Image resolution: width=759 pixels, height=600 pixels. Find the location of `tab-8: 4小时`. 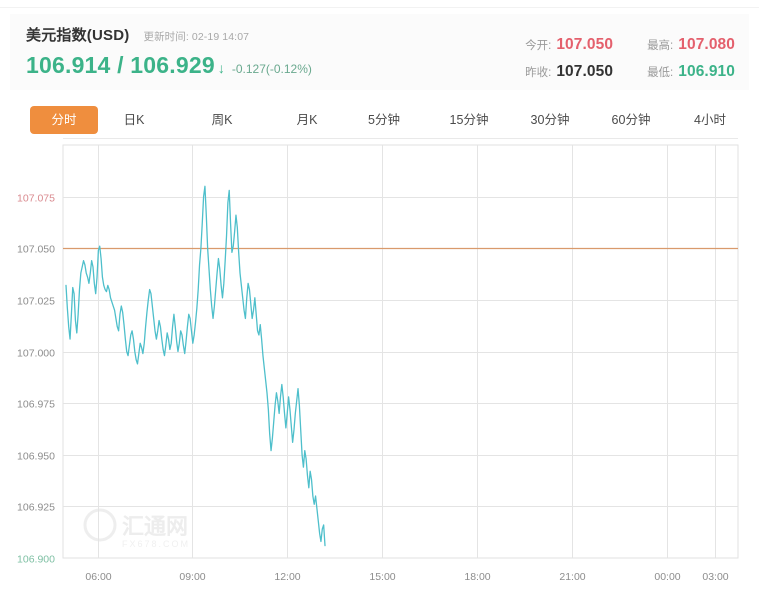

tab-8: 4小时 is located at coordinates (710, 120).